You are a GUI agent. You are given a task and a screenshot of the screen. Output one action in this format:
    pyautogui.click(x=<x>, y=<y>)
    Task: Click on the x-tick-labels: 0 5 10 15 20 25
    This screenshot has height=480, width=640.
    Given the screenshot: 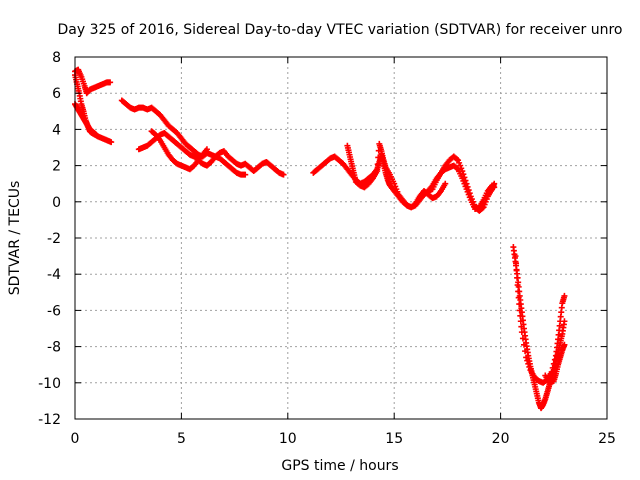 What is the action you would take?
    pyautogui.click(x=343, y=439)
    